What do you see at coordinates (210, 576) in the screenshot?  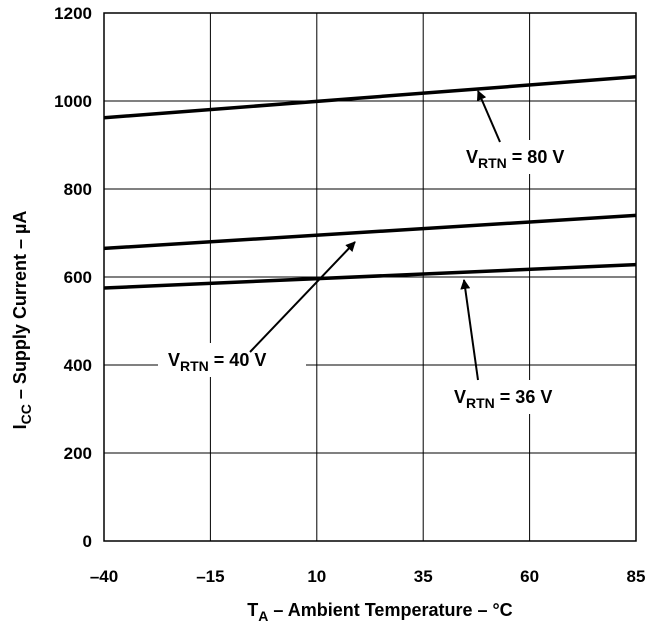 I see `x-tick-label: –15` at bounding box center [210, 576].